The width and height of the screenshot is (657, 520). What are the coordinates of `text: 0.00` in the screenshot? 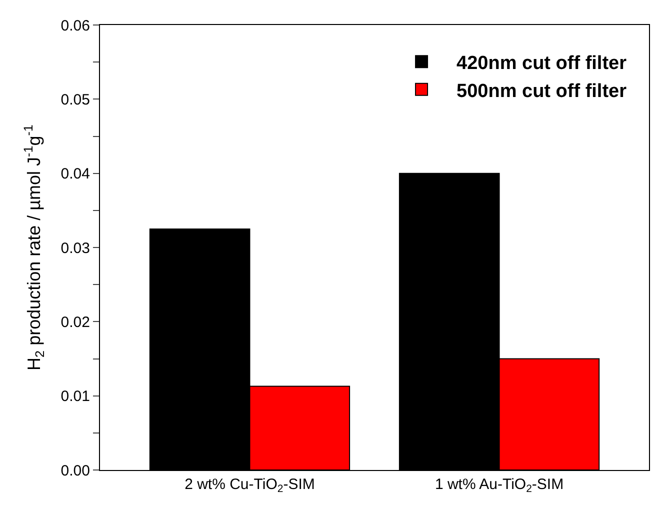 It's located at (75, 471).